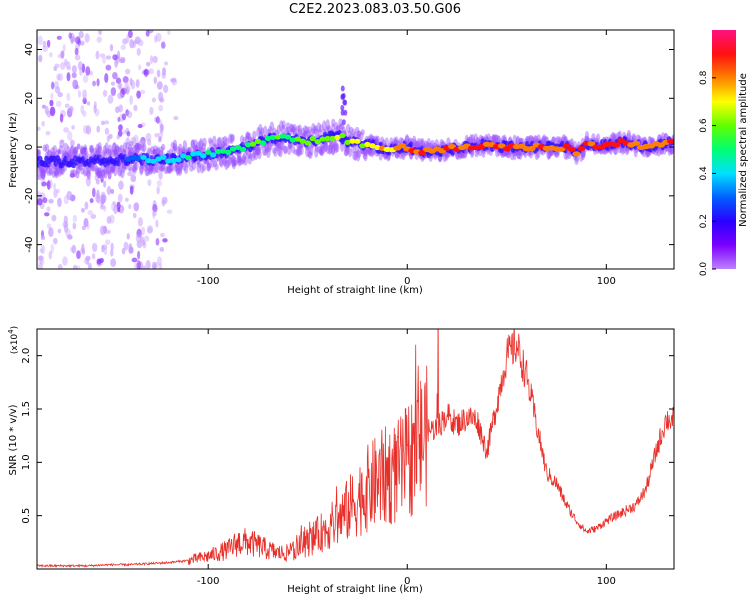  Describe the element at coordinates (208, 581) in the screenshot. I see `x-tick-label: -100` at that location.